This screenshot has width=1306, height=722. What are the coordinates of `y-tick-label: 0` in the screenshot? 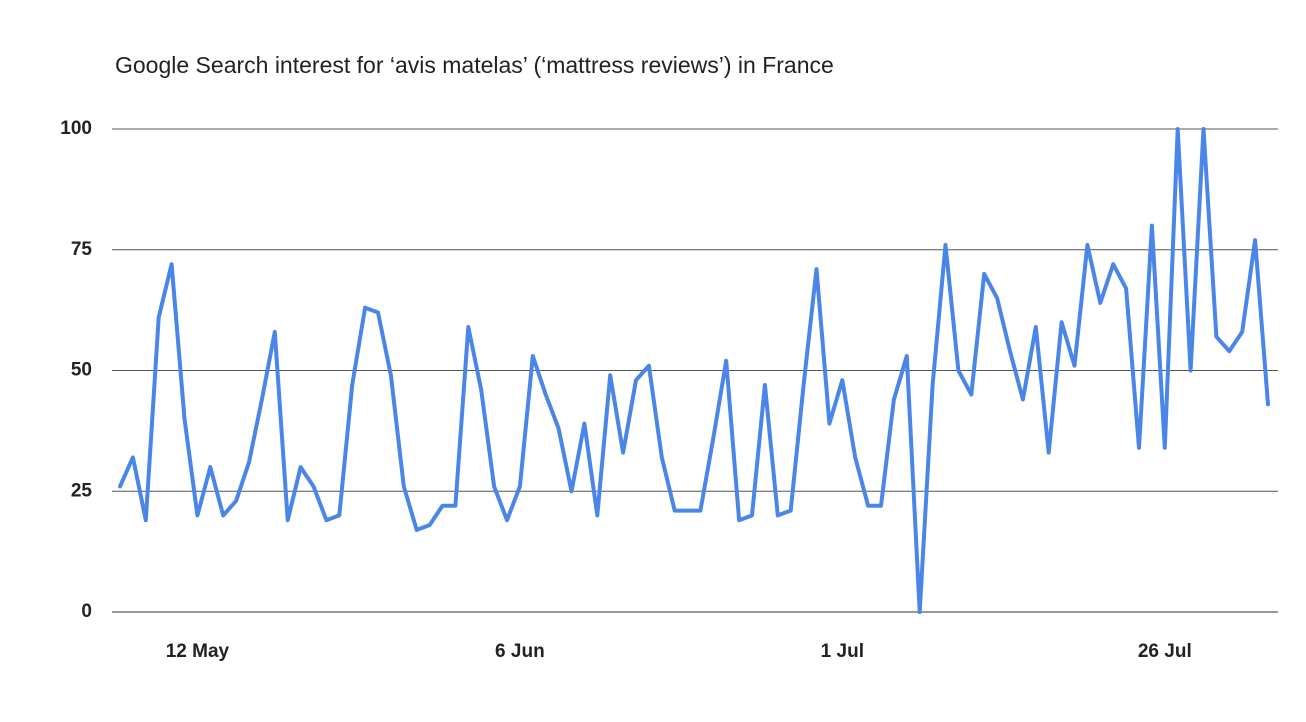 It's located at (86, 611).